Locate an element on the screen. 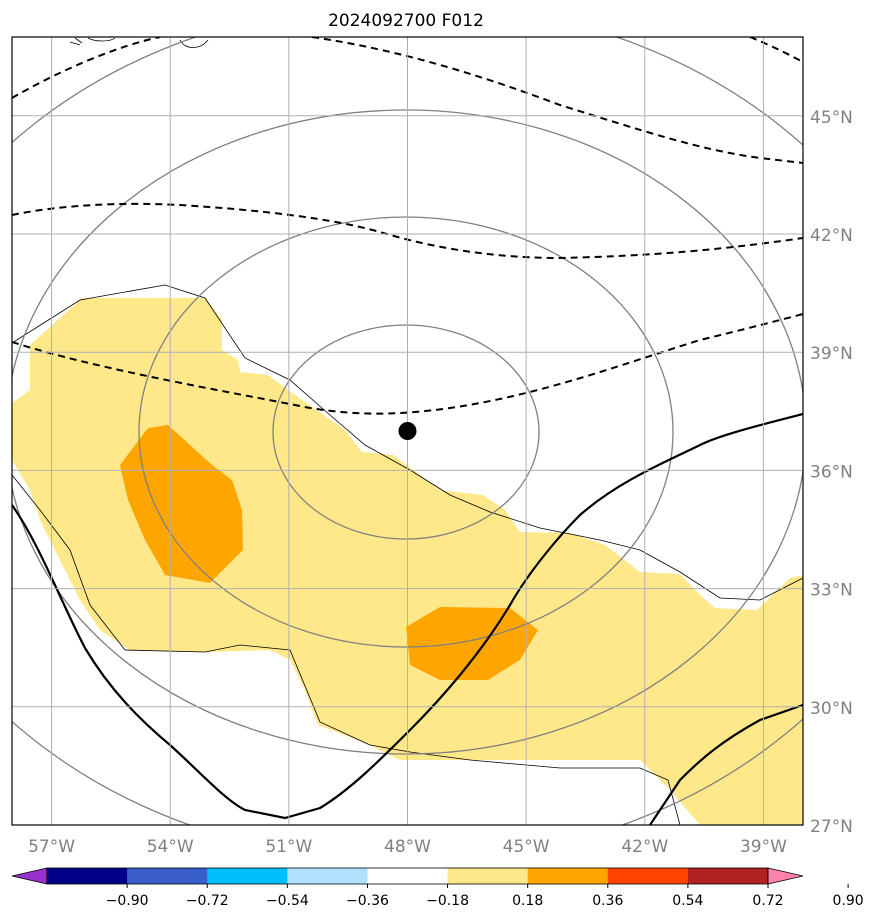 The image size is (873, 924). longitude-label: 48°W is located at coordinates (407, 847).